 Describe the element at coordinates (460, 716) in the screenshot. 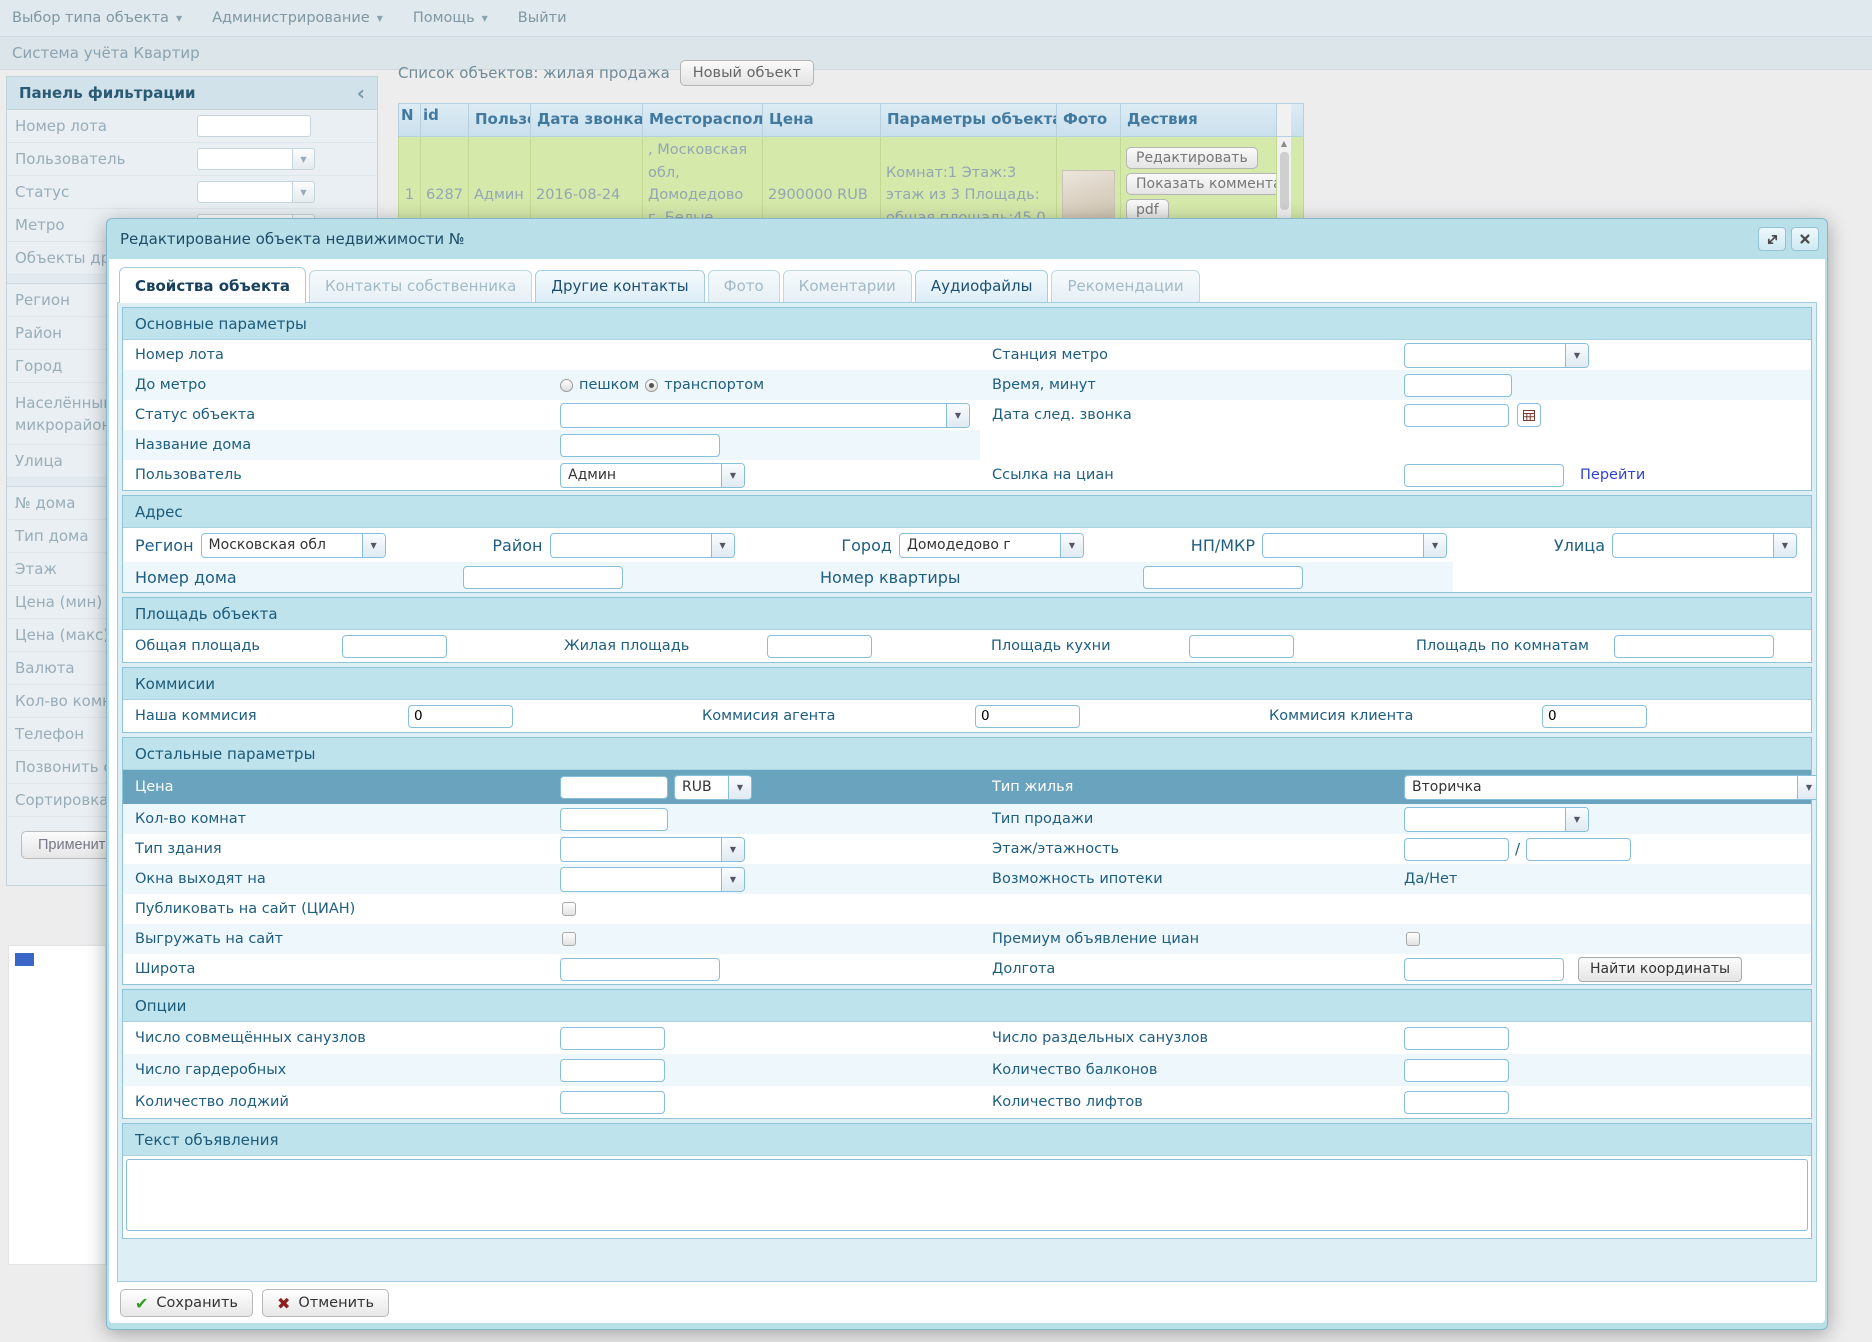

I see `our-commission-input` at that location.